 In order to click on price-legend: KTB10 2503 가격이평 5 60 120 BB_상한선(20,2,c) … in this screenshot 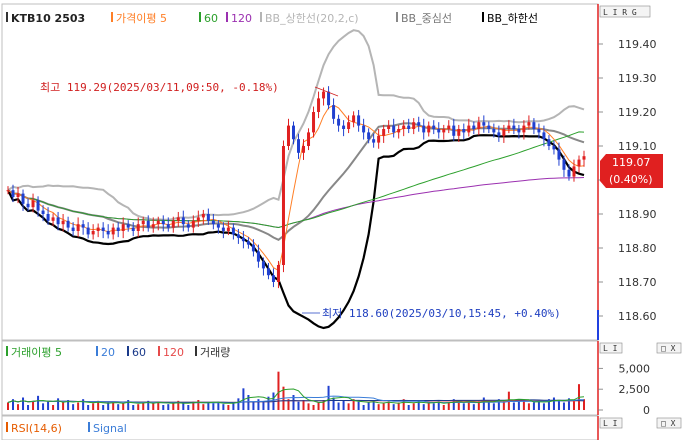, I will do `click(272, 18)`.